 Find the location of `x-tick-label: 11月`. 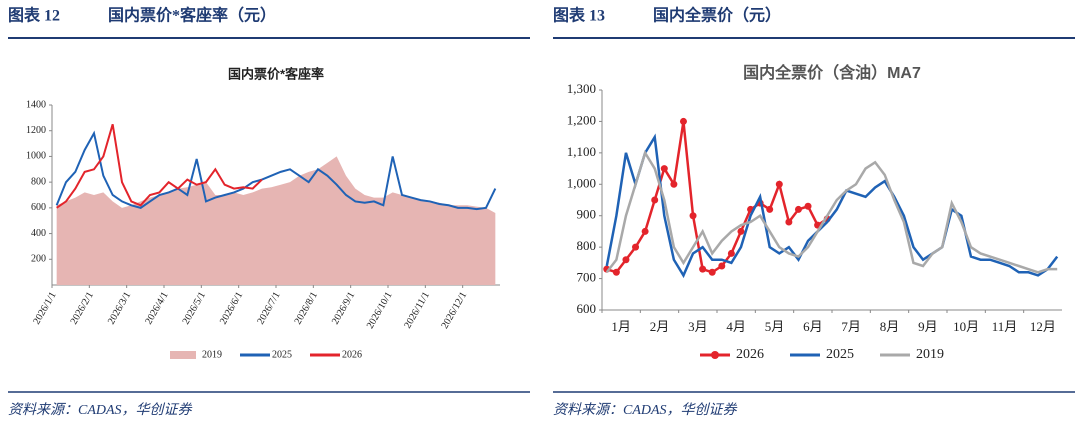

x-tick-label: 11月 is located at coordinates (1005, 326).